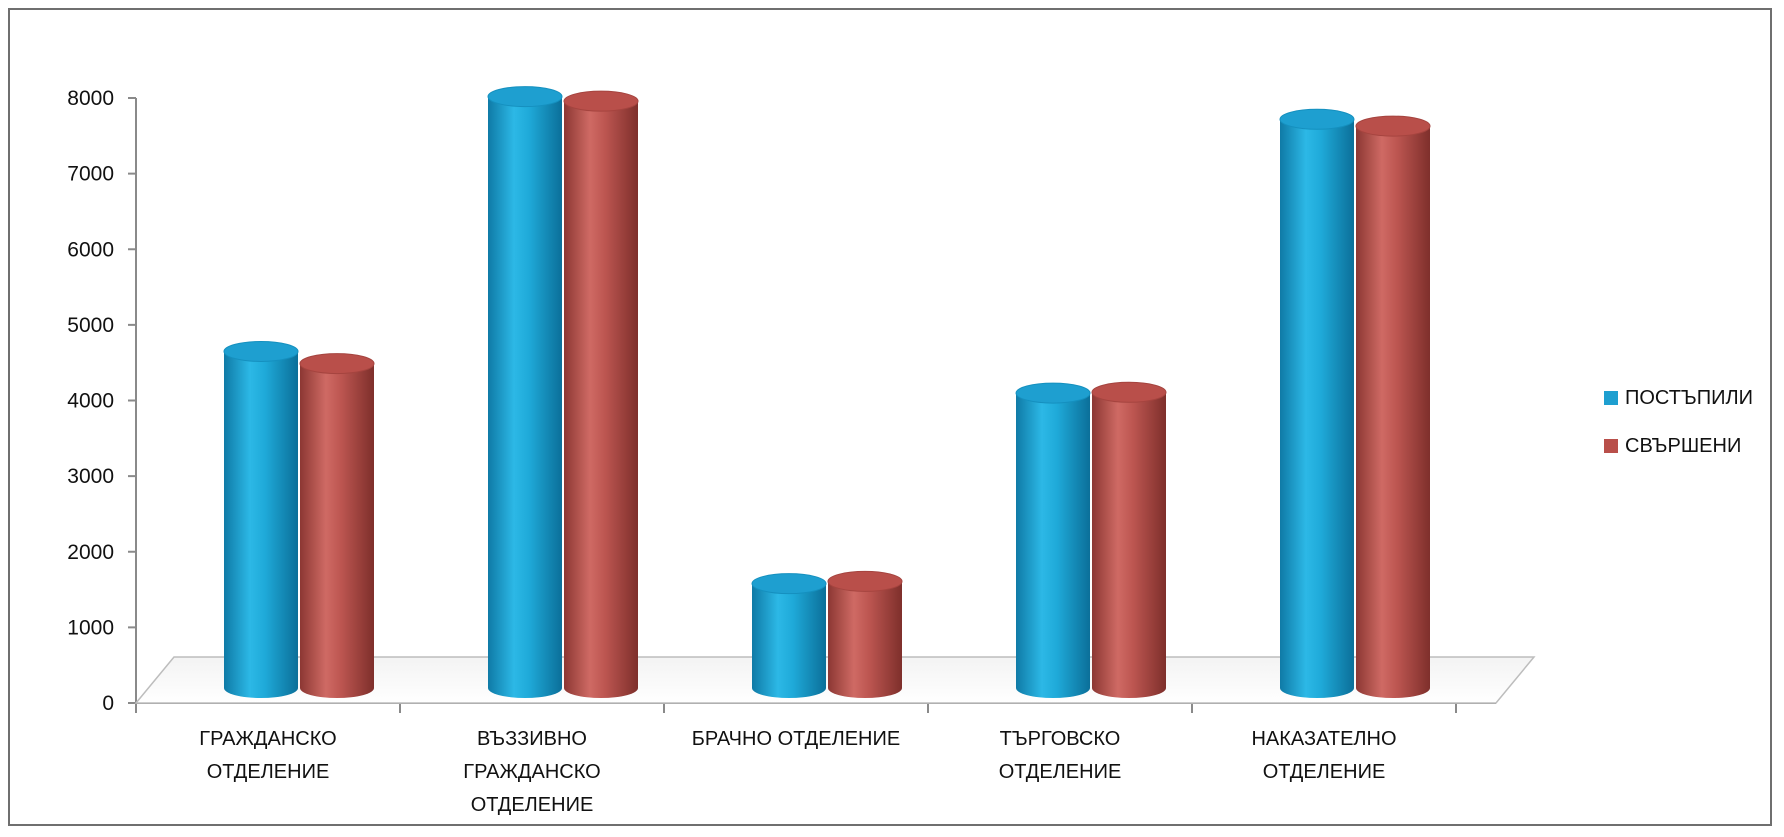 The image size is (1784, 837). Describe the element at coordinates (90, 476) in the screenshot. I see `y-tick-label: 3000` at that location.